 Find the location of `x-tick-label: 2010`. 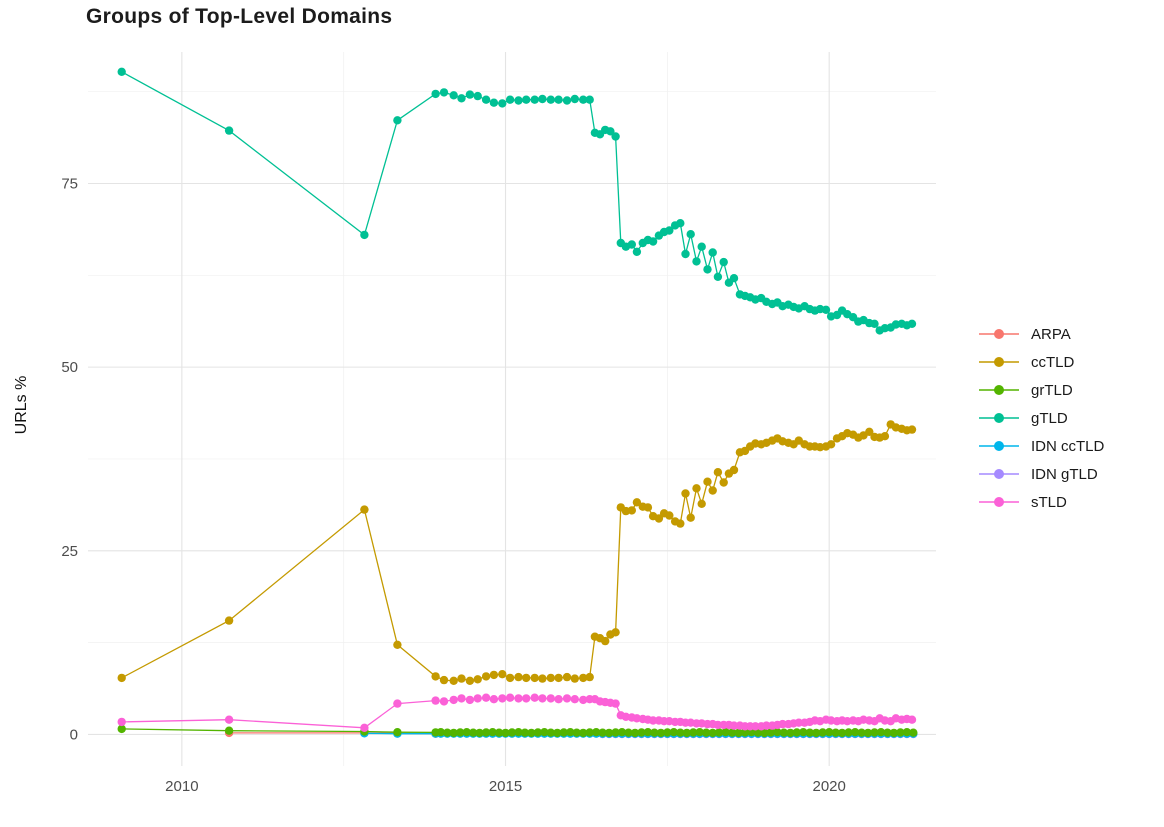

x-tick-label: 2010 is located at coordinates (181, 786).